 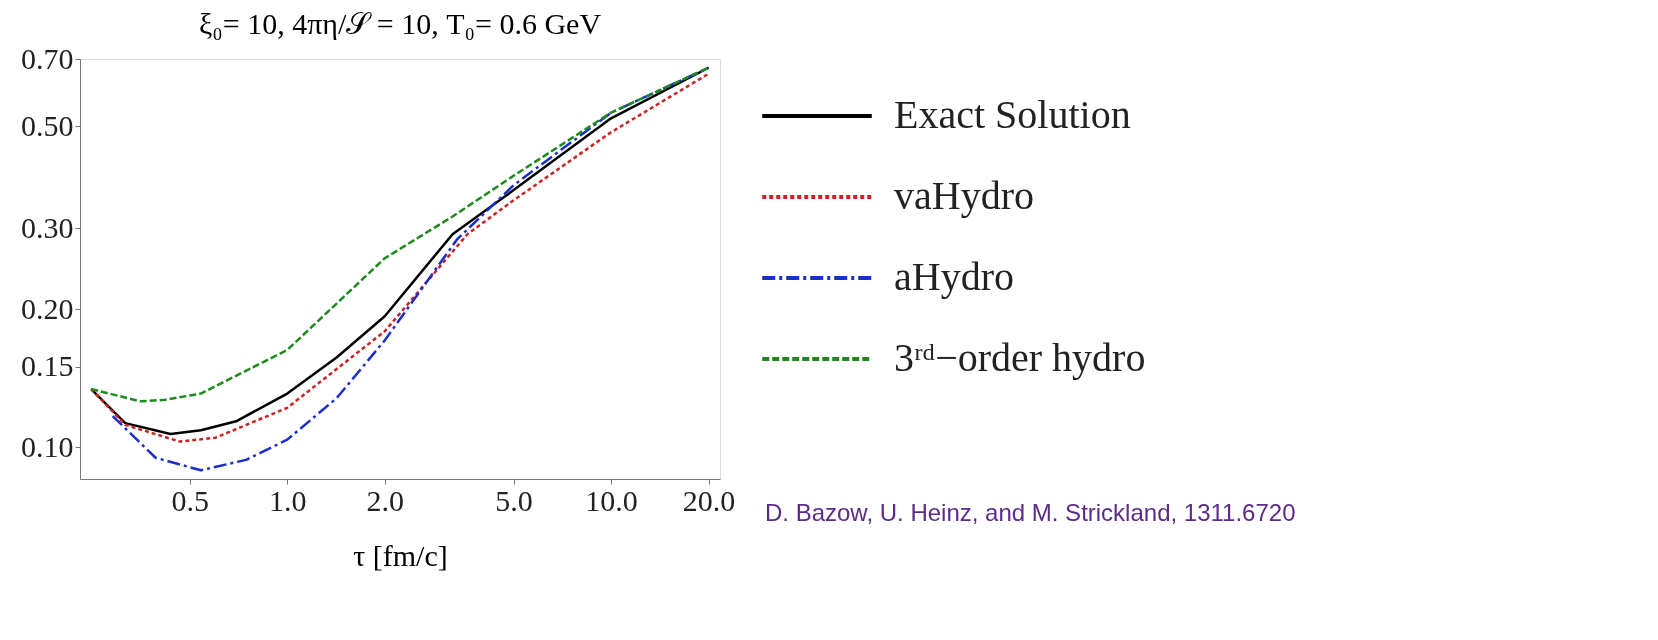 I want to click on x-tick-label: 10.0, so click(x=611, y=500).